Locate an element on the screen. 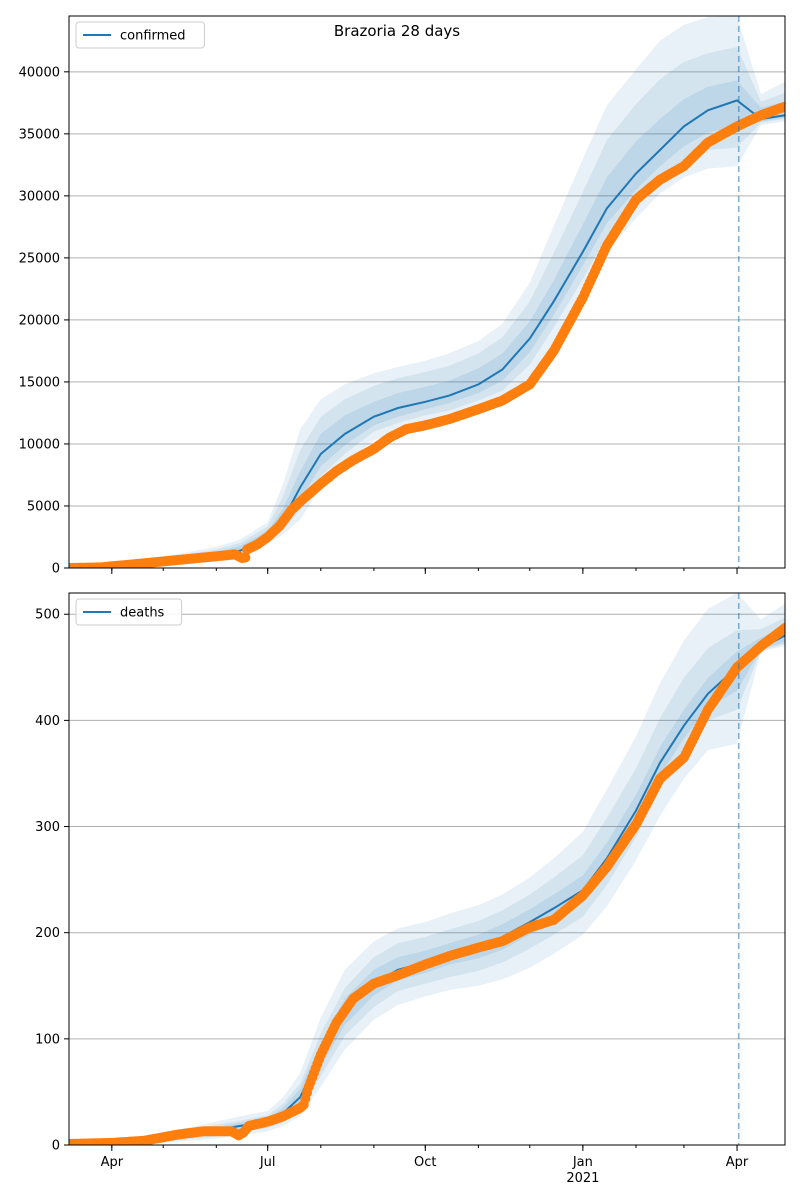  y-tick-label: 10000 is located at coordinates (39, 444).